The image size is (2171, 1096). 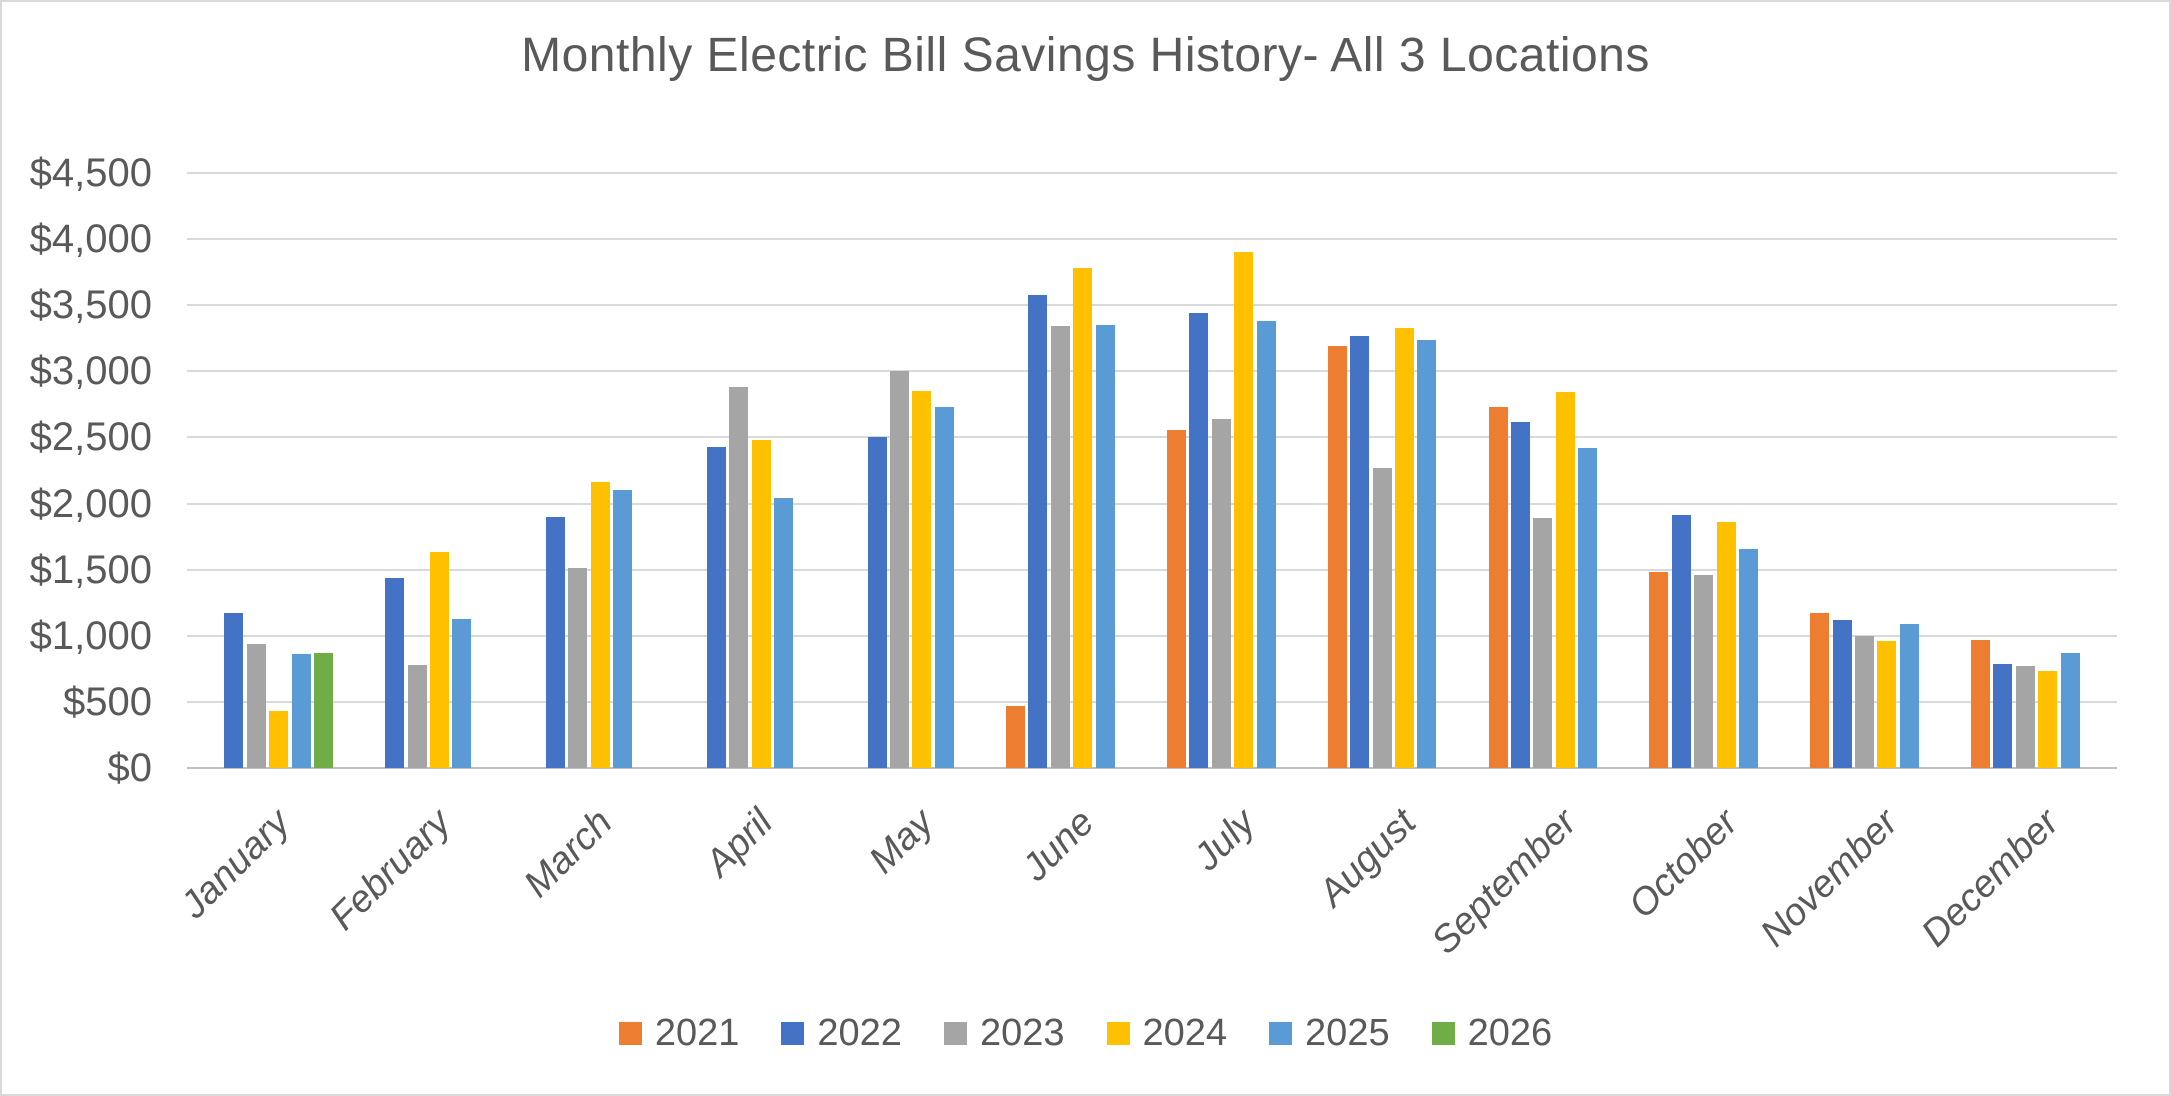 What do you see at coordinates (1683, 864) in the screenshot?
I see `x-axis-label: October` at bounding box center [1683, 864].